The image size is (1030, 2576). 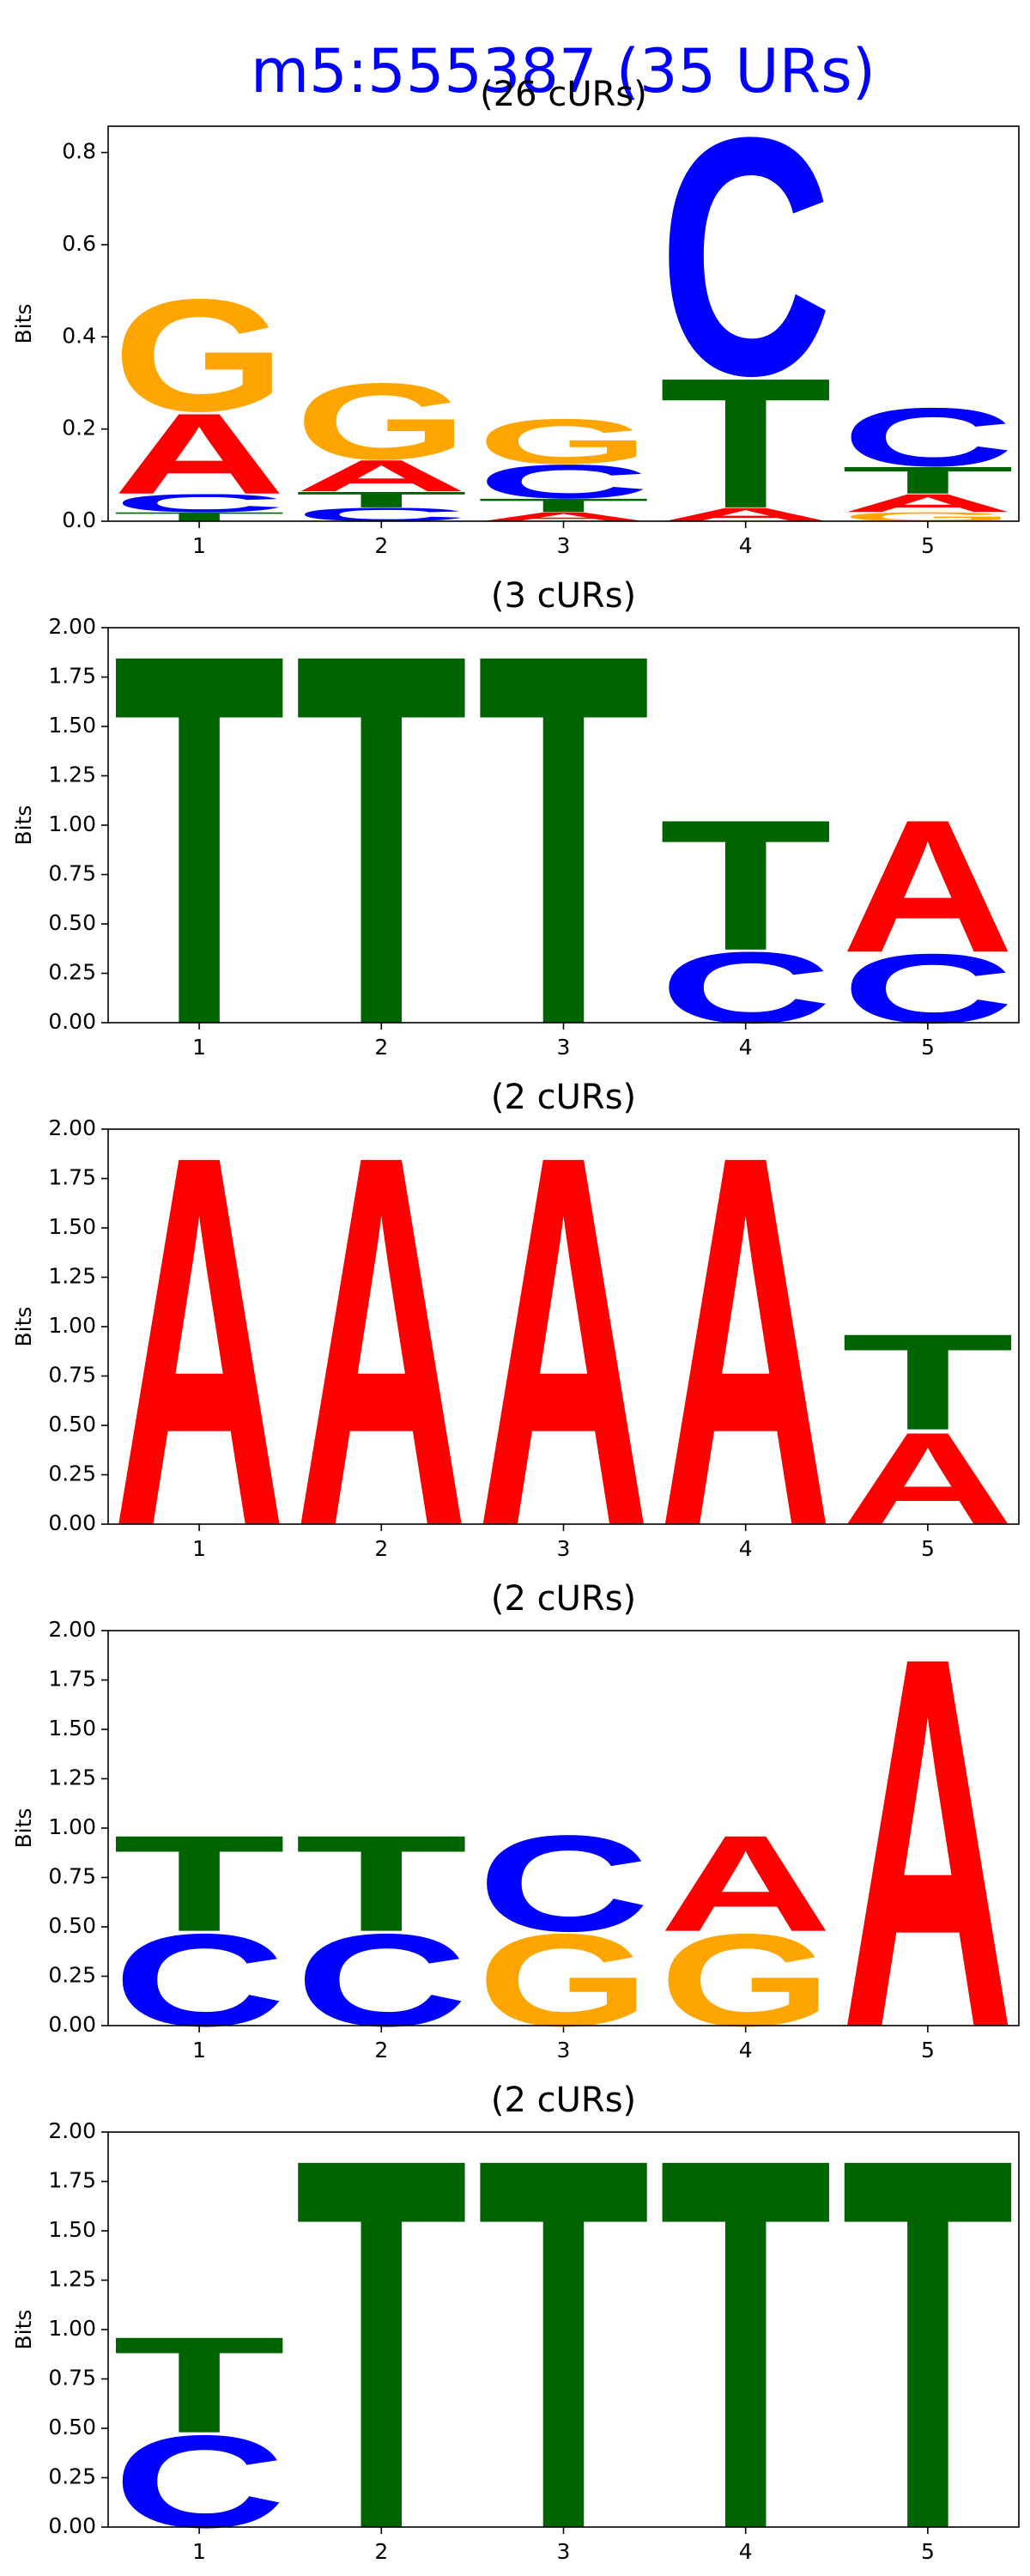 I want to click on panel-title: (3 cURs), so click(x=563, y=596).